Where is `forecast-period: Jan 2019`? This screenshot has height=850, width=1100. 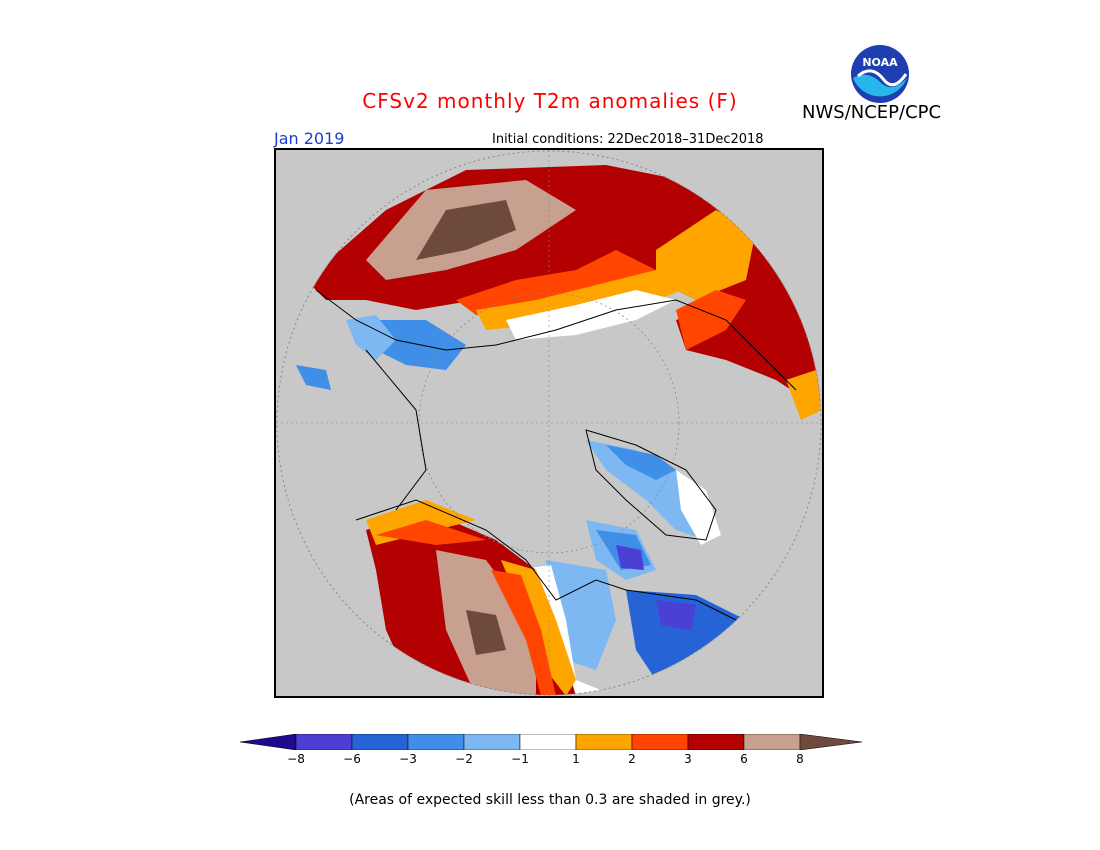 forecast-period: Jan 2019 is located at coordinates (309, 138).